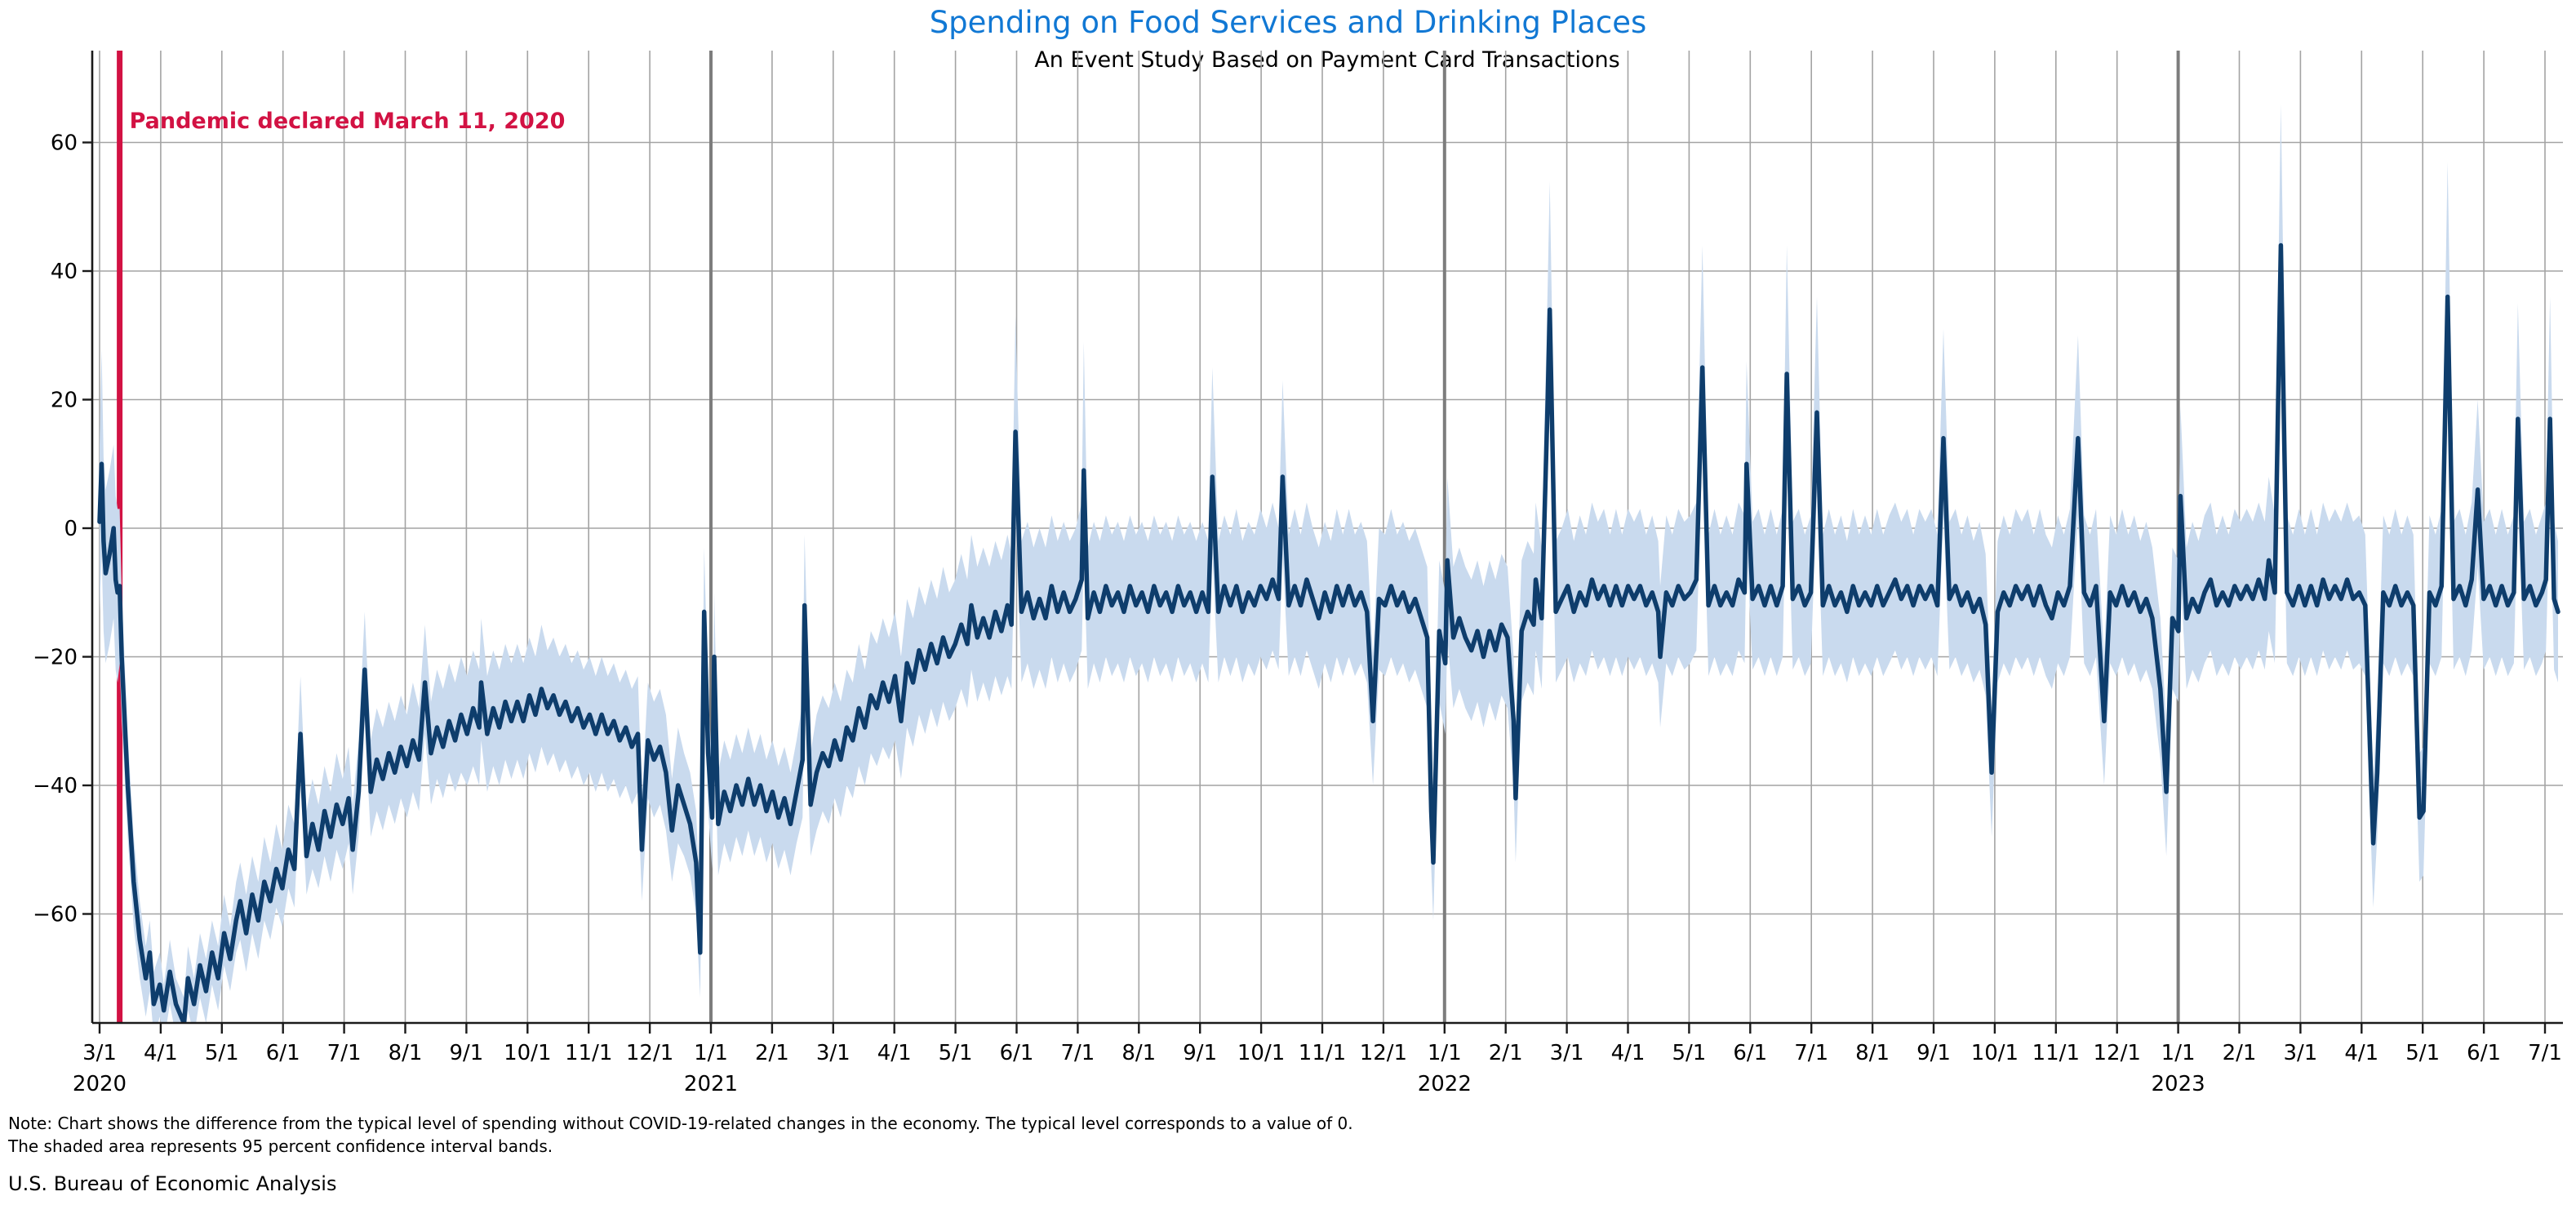 The height and width of the screenshot is (1205, 2576). I want to click on y-tick-label: −60, so click(55, 915).